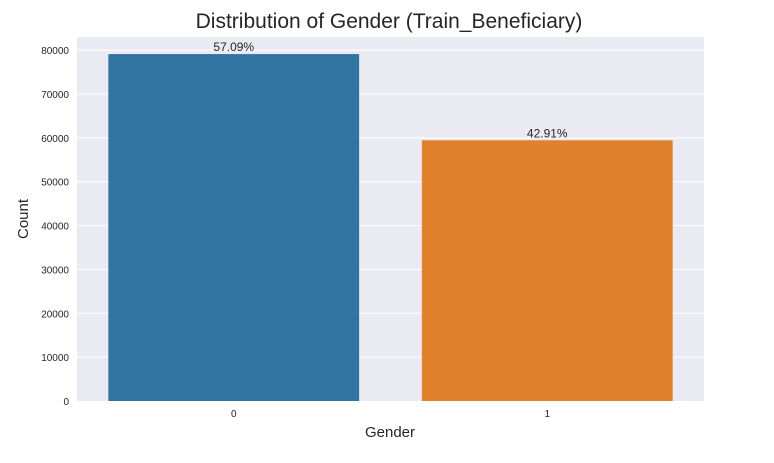  What do you see at coordinates (55, 139) in the screenshot?
I see `y-tick-label: 60000` at bounding box center [55, 139].